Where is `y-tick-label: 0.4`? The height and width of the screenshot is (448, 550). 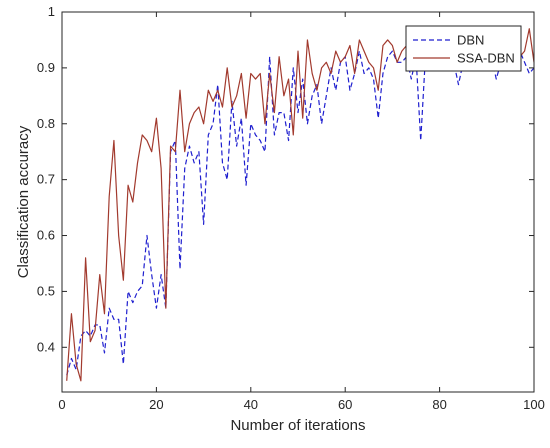 y-tick-label: 0.4 is located at coordinates (46, 346).